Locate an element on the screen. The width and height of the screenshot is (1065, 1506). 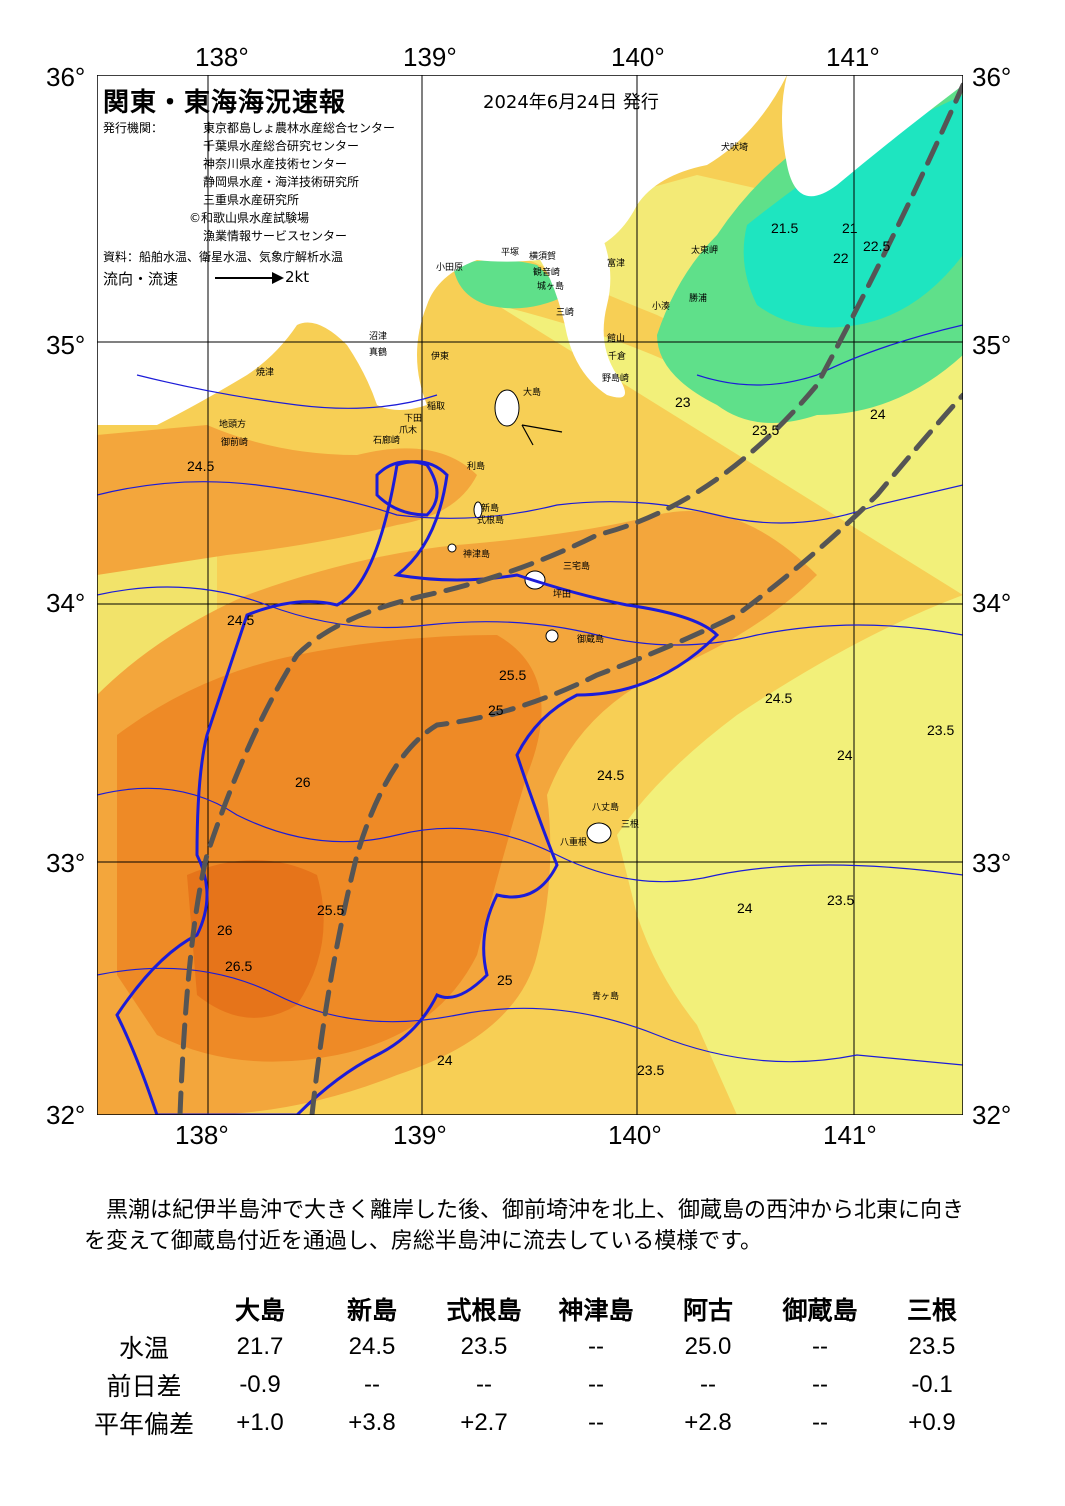
place-label: 野島崎 is located at coordinates (615, 378).